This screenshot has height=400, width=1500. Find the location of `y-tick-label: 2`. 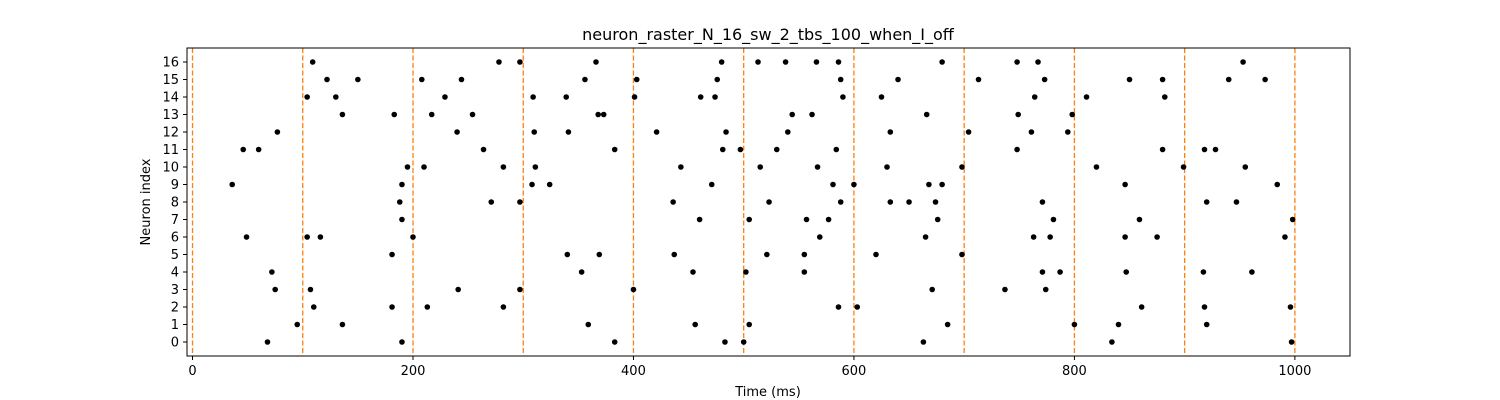

y-tick-label: 2 is located at coordinates (175, 308).